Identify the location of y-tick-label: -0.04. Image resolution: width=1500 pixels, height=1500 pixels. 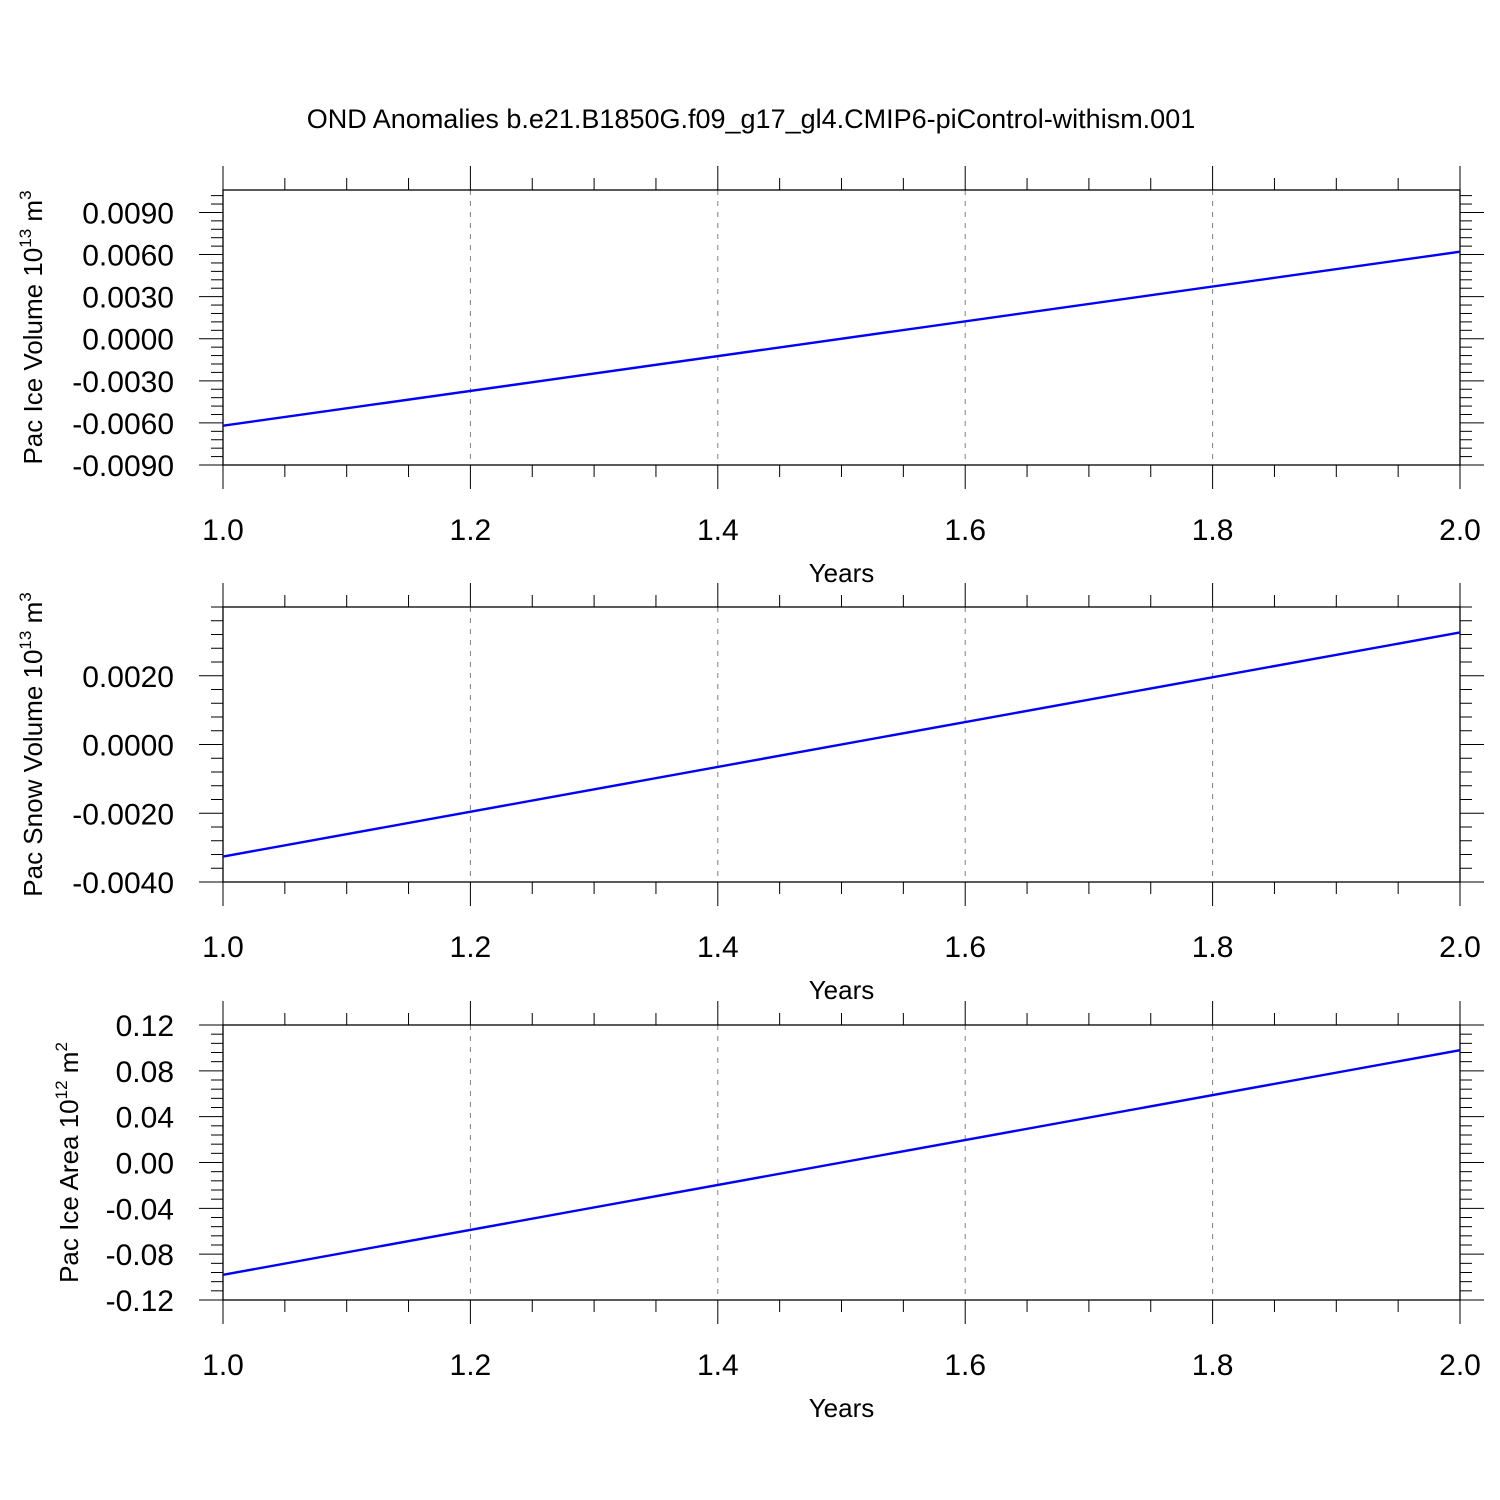
(140, 1209).